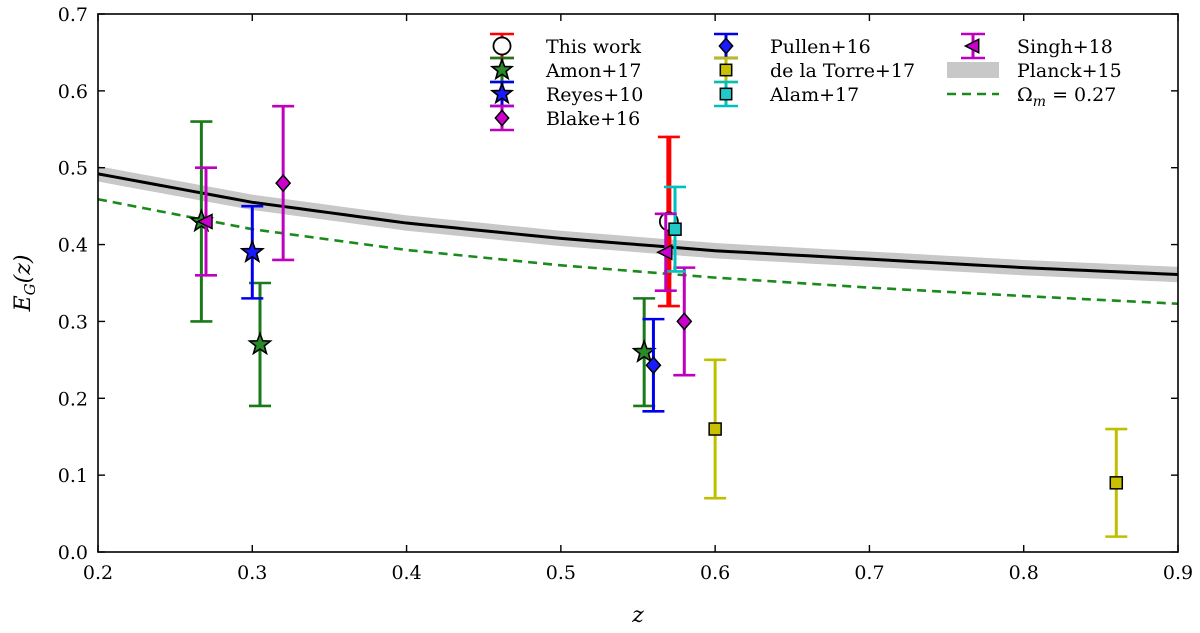 The image size is (1200, 633). What do you see at coordinates (98, 573) in the screenshot?
I see `x-tick-label: 0.2` at bounding box center [98, 573].